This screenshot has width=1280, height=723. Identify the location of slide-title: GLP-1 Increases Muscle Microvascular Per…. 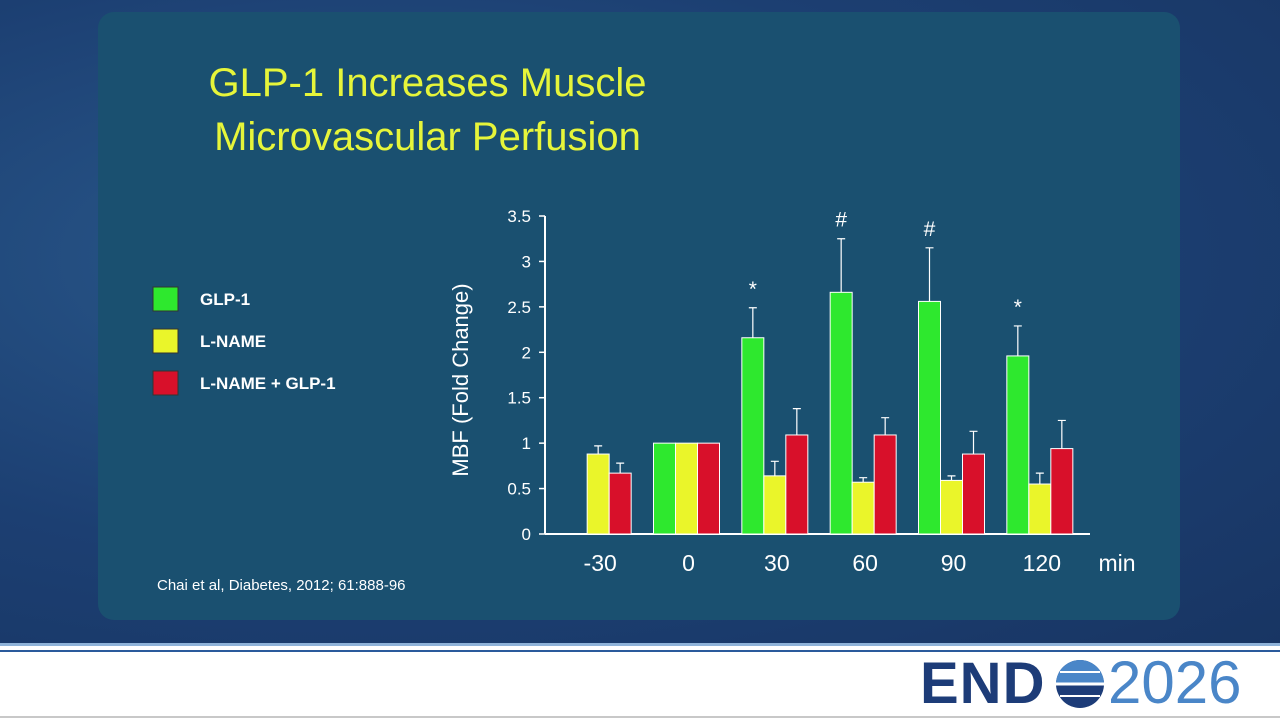
(427, 110).